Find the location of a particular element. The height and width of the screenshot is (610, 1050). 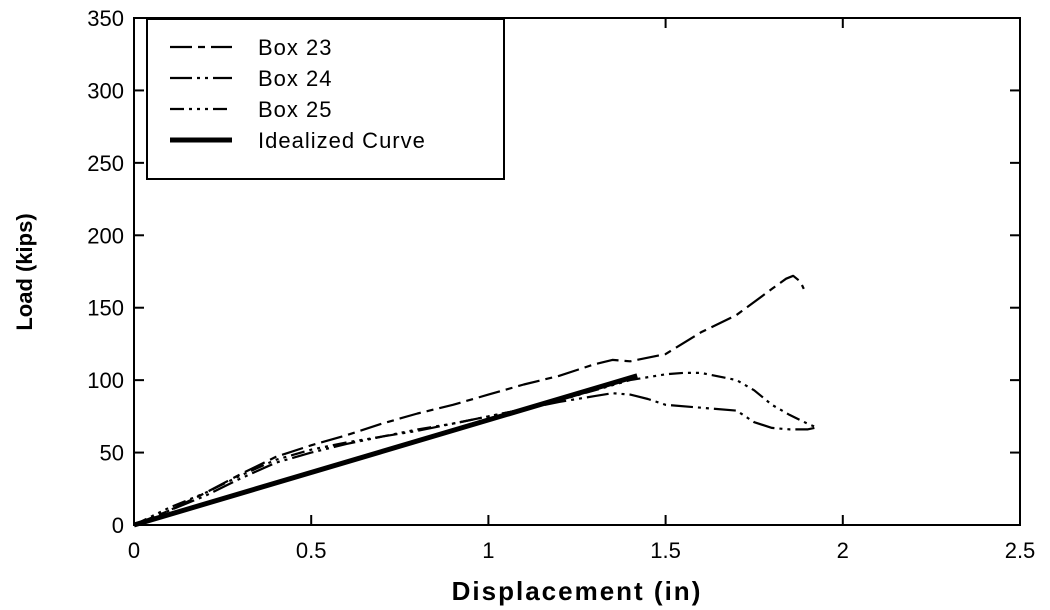

legend-label-box-23: Box 23 is located at coordinates (295, 47).